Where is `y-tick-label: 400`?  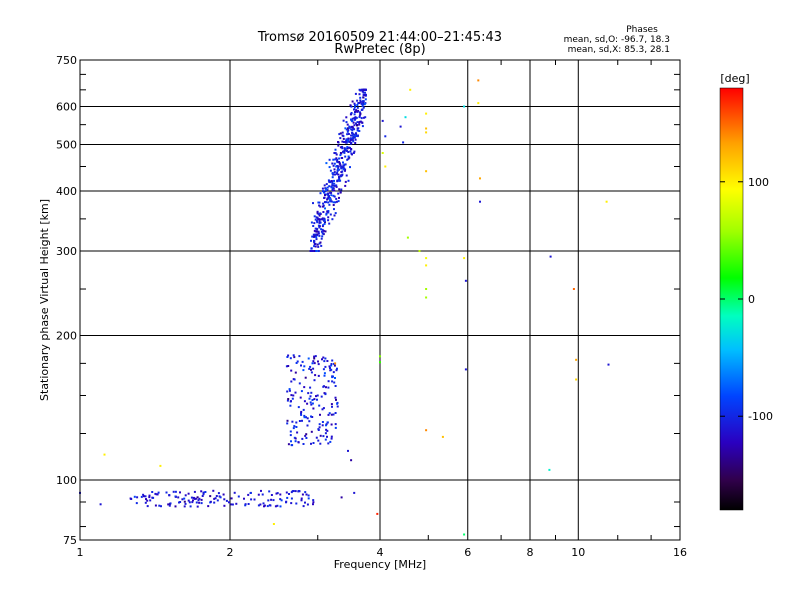 y-tick-label: 400 is located at coordinates (66, 191).